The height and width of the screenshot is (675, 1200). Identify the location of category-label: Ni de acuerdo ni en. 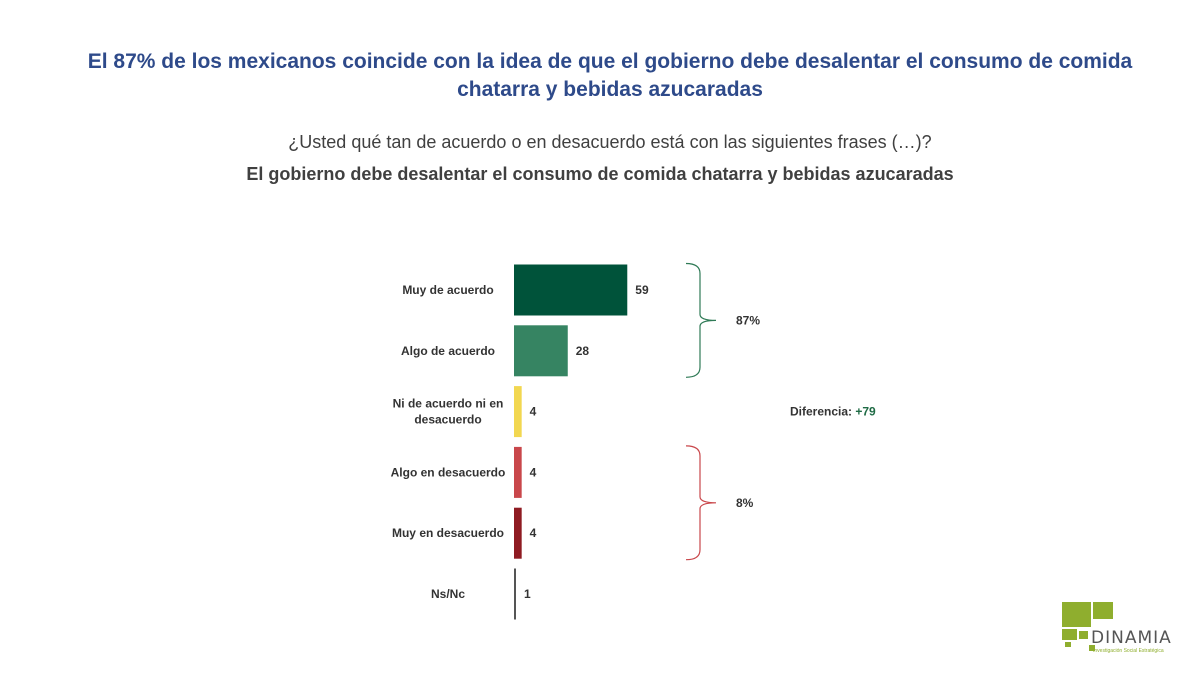
(448, 404).